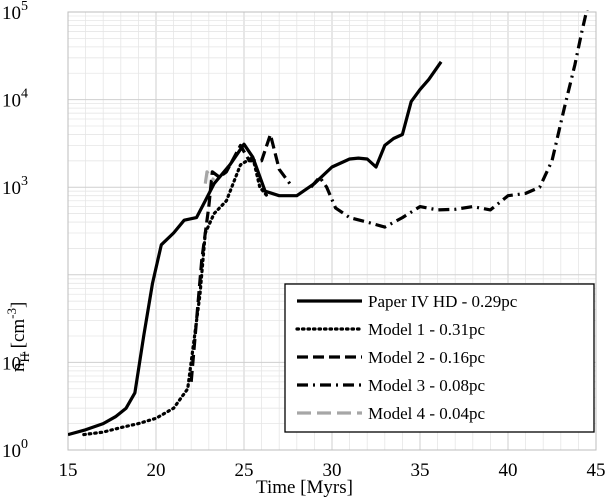 Image resolution: width=611 pixels, height=500 pixels. I want to click on legend-label: Paper IV HD - 0.29pc, so click(443, 301).